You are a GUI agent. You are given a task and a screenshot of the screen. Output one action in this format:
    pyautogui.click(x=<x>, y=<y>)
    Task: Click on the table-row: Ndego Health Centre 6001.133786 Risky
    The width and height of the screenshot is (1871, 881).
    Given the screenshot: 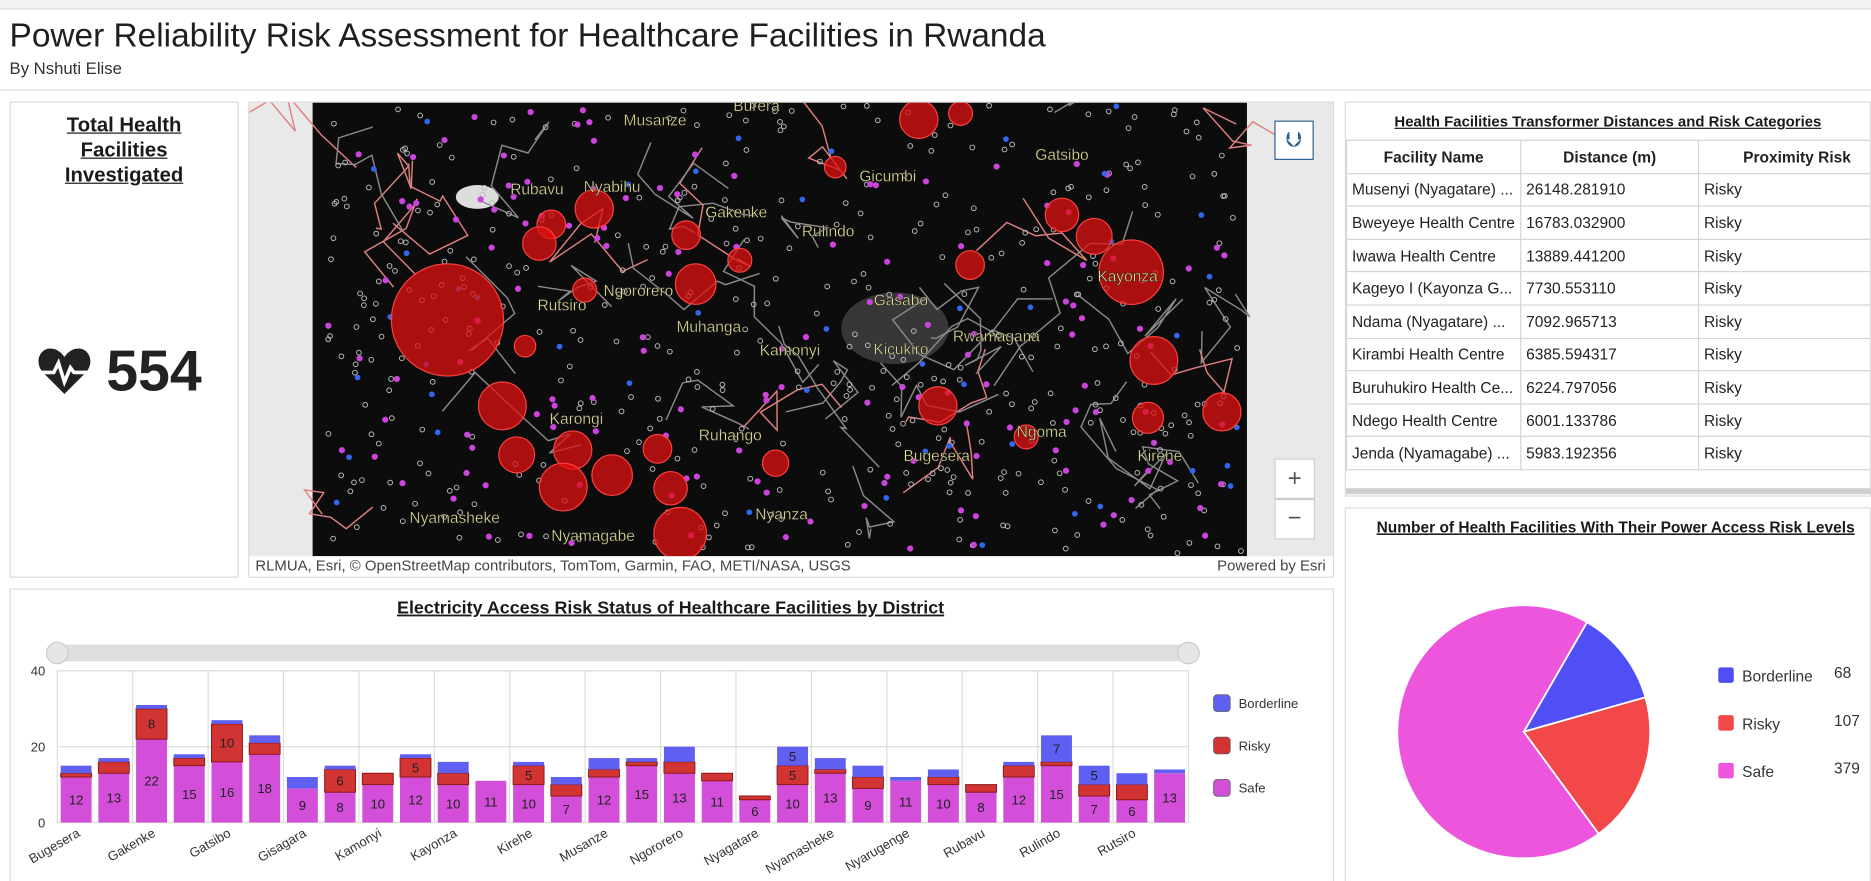 What is the action you would take?
    pyautogui.click(x=1607, y=420)
    